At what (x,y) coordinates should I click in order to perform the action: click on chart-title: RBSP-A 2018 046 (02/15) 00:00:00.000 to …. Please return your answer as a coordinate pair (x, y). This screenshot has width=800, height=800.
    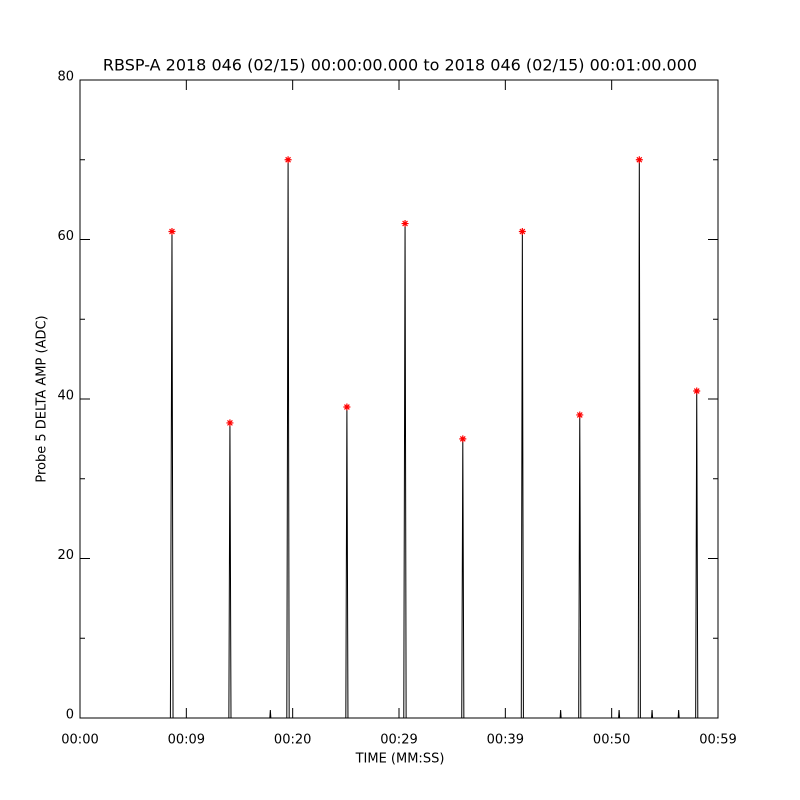
    Looking at the image, I should click on (400, 65).